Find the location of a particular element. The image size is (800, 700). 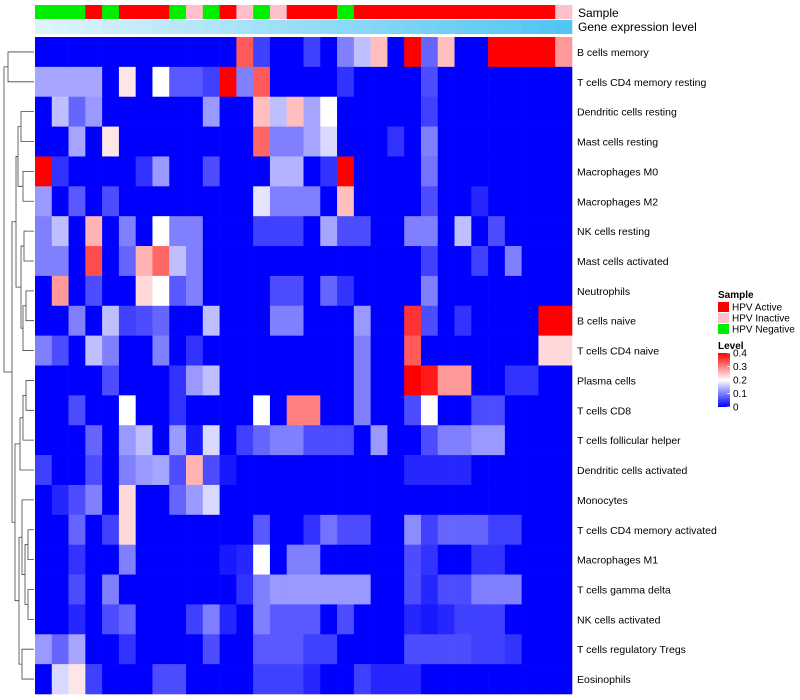

row-label: B cells naive is located at coordinates (606, 322).